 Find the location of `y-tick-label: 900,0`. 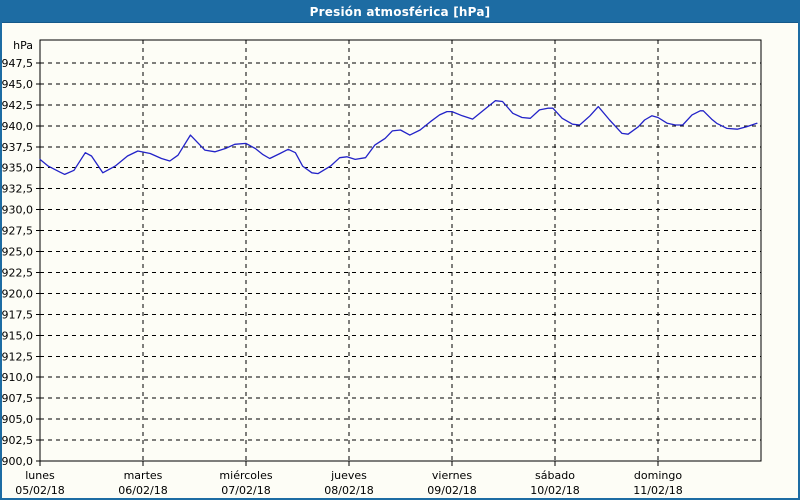

y-tick-label: 900,0 is located at coordinates (17, 461).